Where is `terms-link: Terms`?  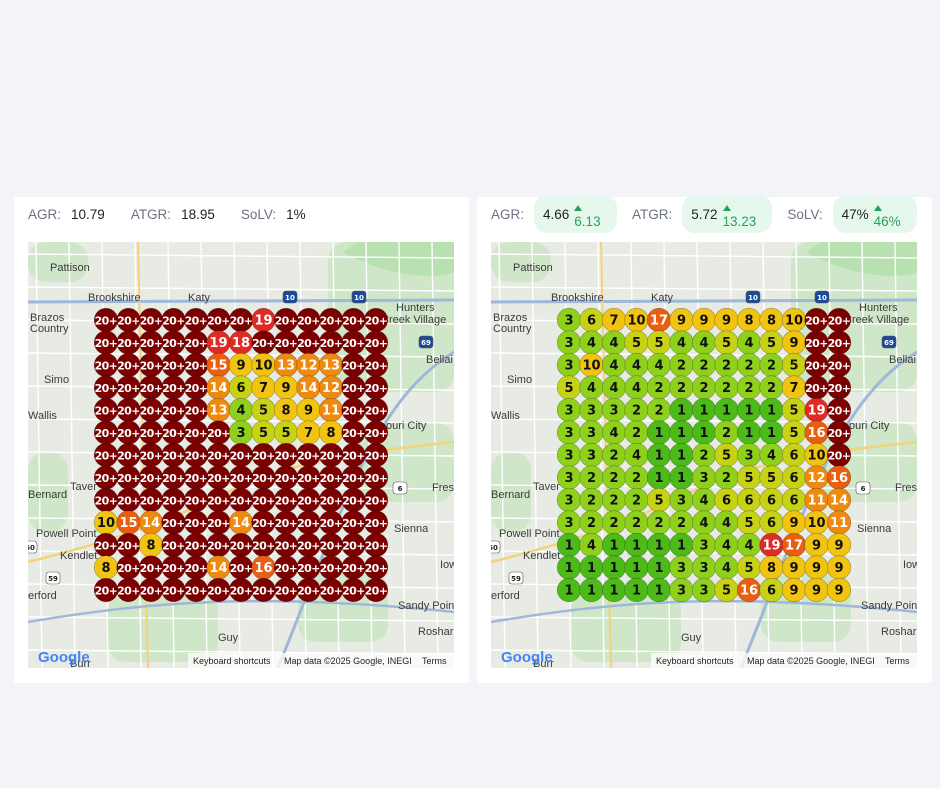 terms-link: Terms is located at coordinates (434, 661).